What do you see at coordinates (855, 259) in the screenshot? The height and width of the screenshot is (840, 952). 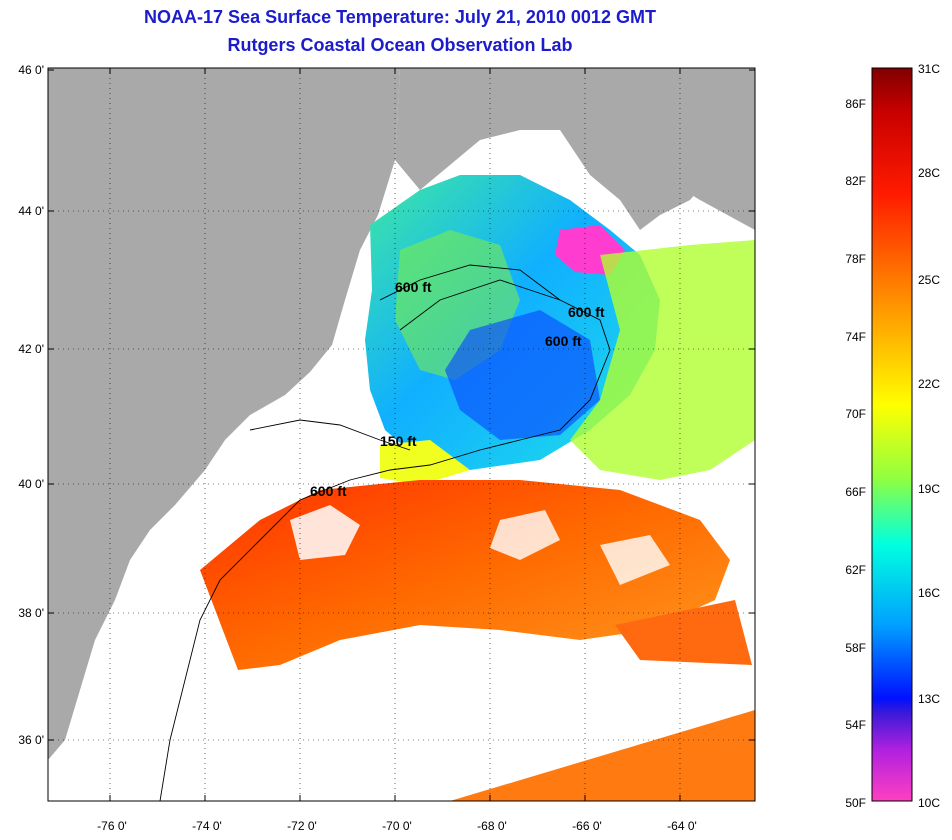 I see `cb-f-78: 78F` at bounding box center [855, 259].